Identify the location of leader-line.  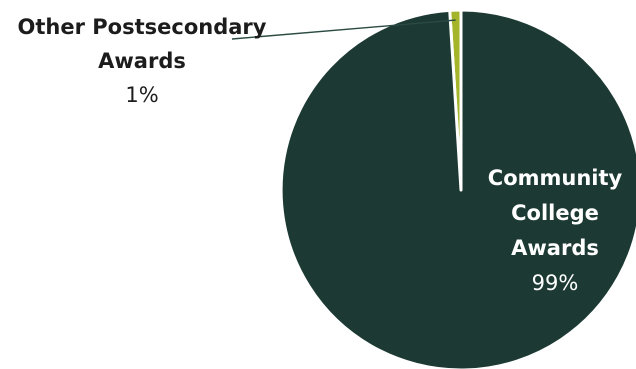
(343, 29).